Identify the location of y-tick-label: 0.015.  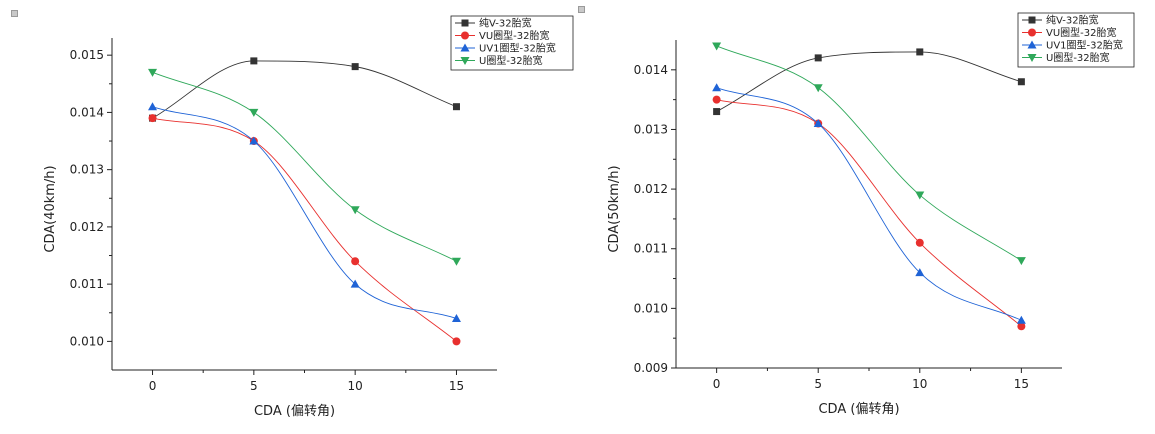
(87, 55).